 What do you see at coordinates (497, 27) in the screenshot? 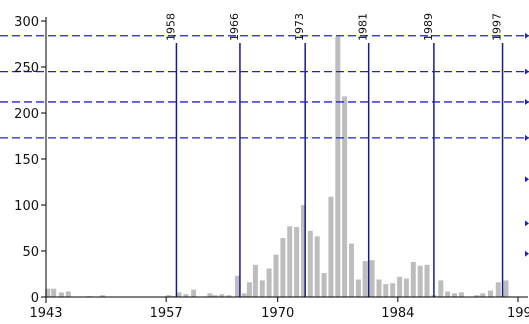
I see `marker-label: 1997` at bounding box center [497, 27].